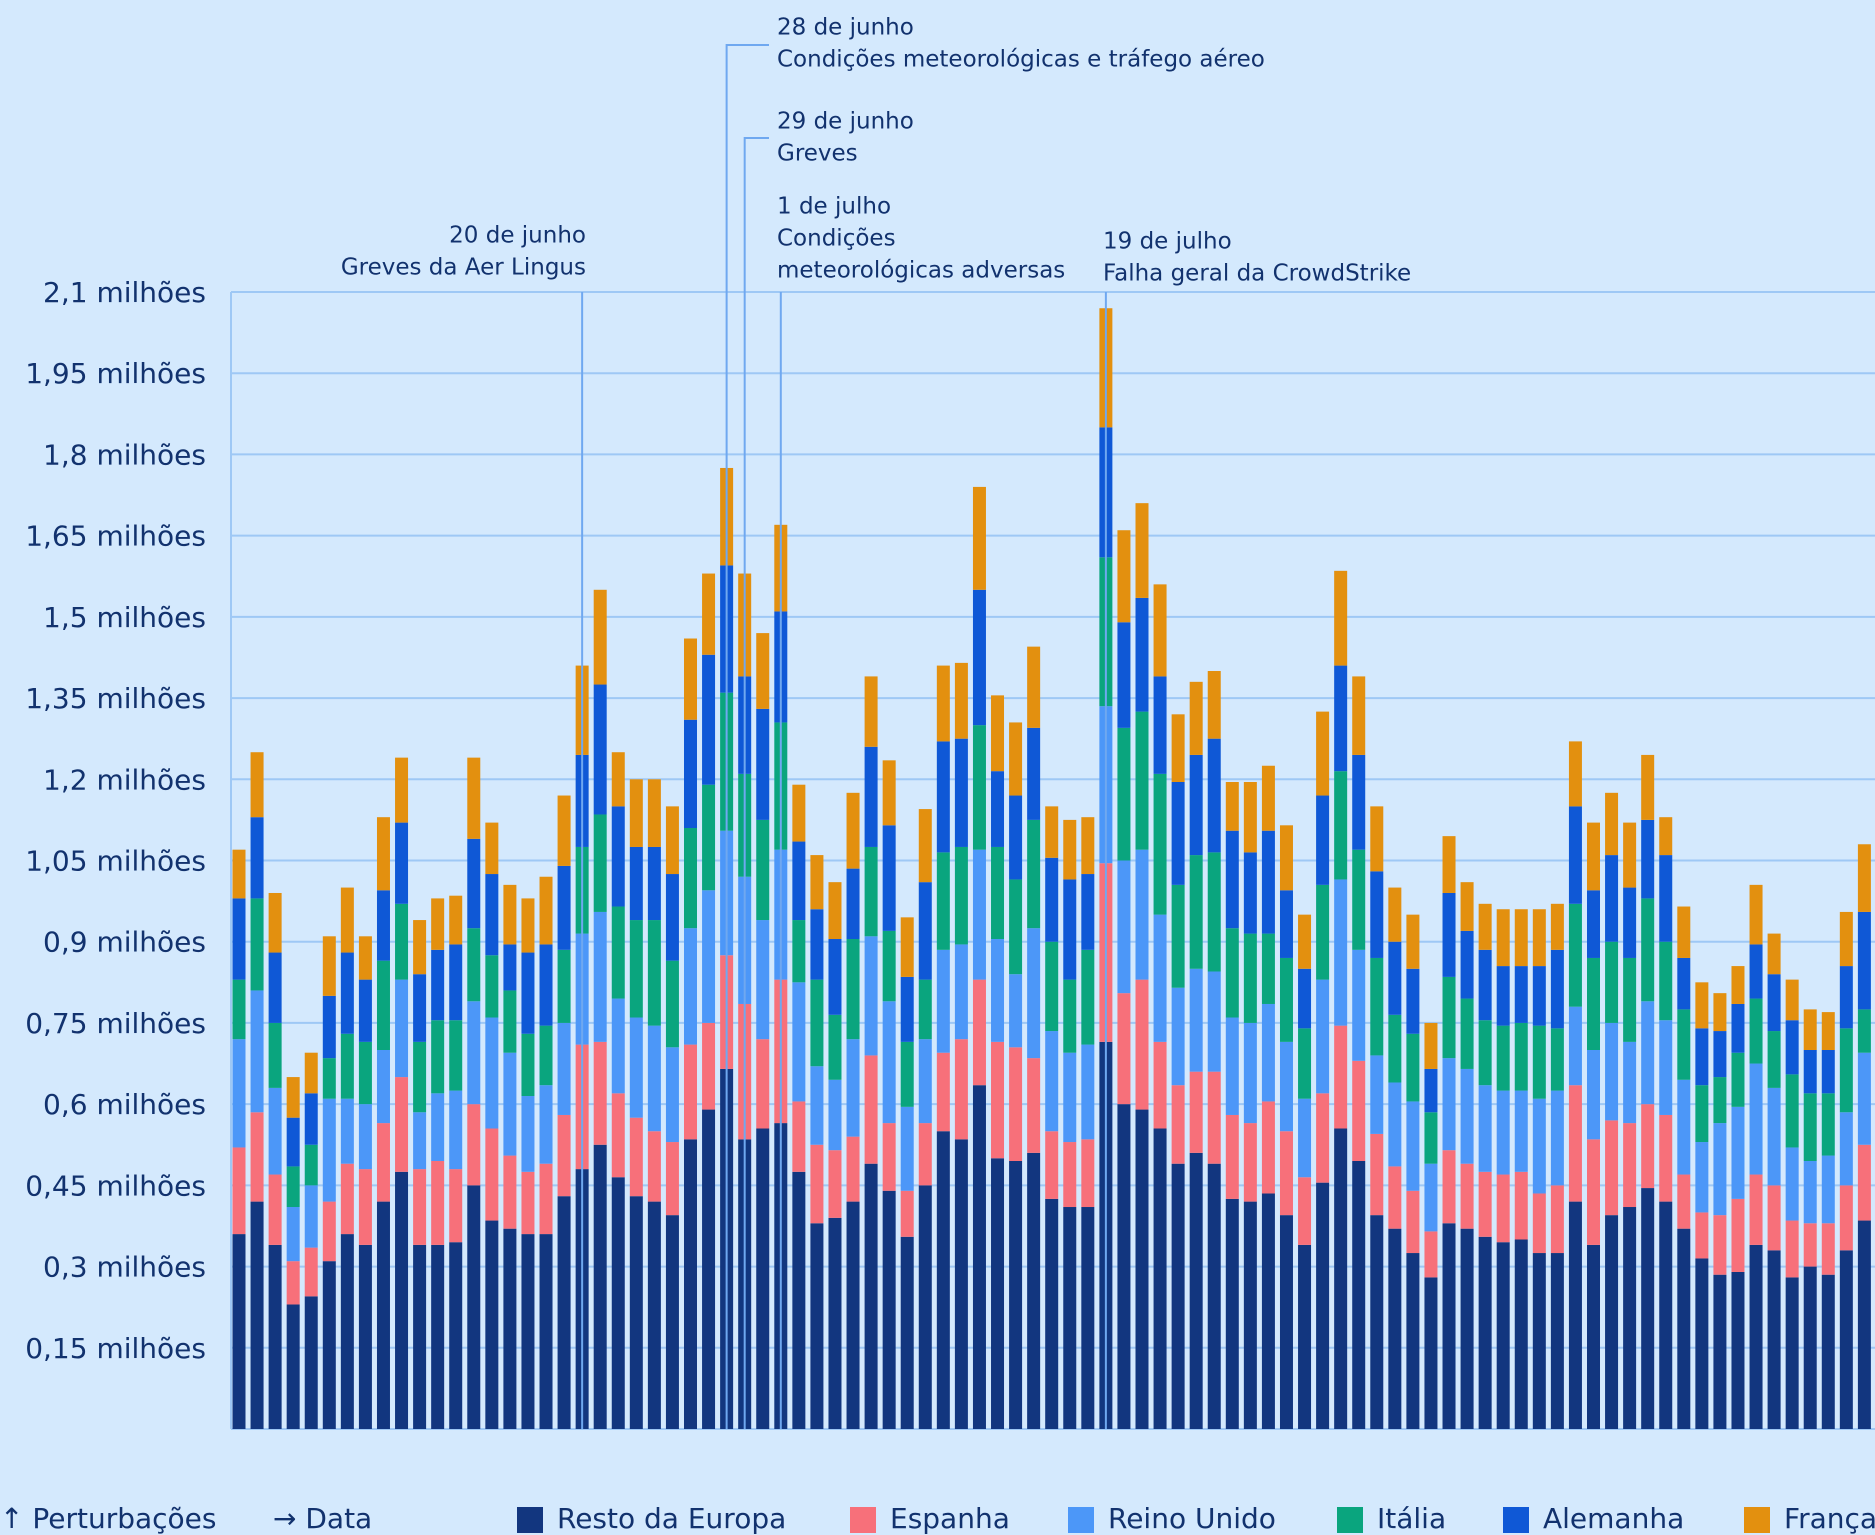 This screenshot has height=1535, width=1875. Describe the element at coordinates (921, 271) in the screenshot. I see `annotation-text: meteorológicas adversas` at that location.